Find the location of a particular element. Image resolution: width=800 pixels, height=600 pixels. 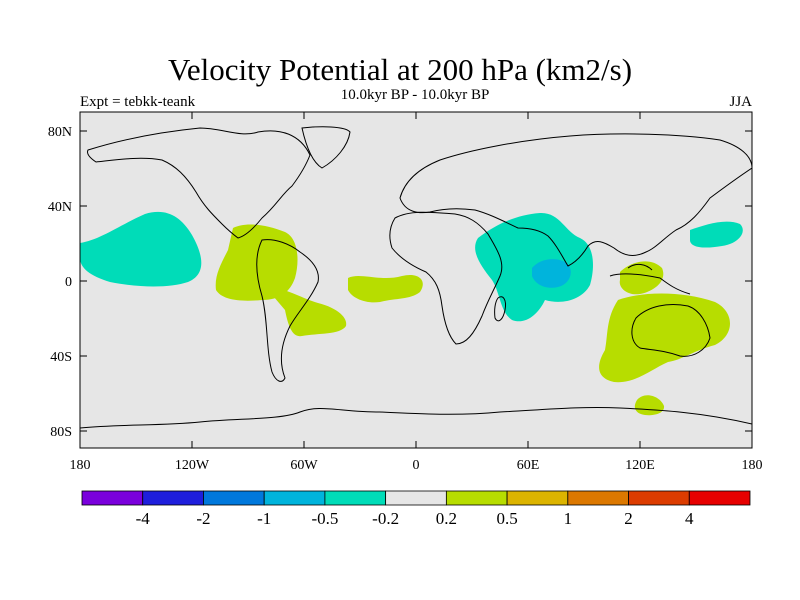

colorbar-label: 0.5 is located at coordinates (506, 518).